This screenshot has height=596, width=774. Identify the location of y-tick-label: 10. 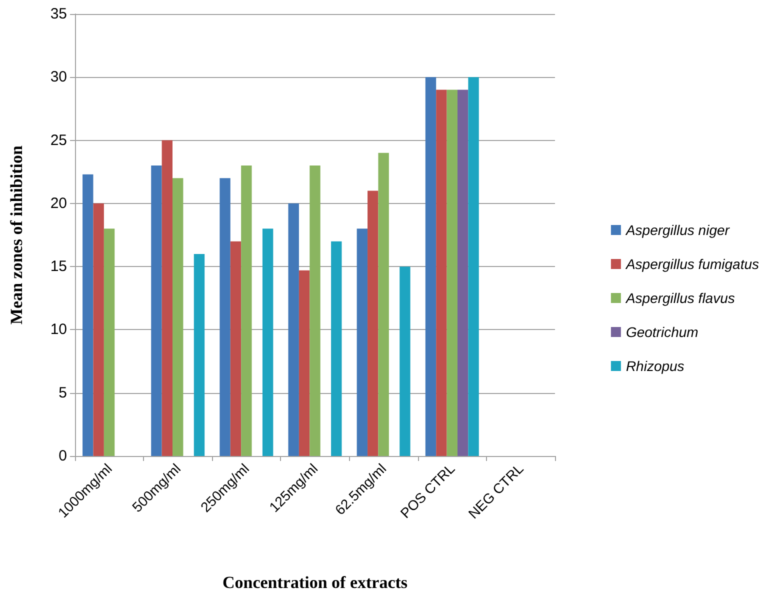
(58, 329).